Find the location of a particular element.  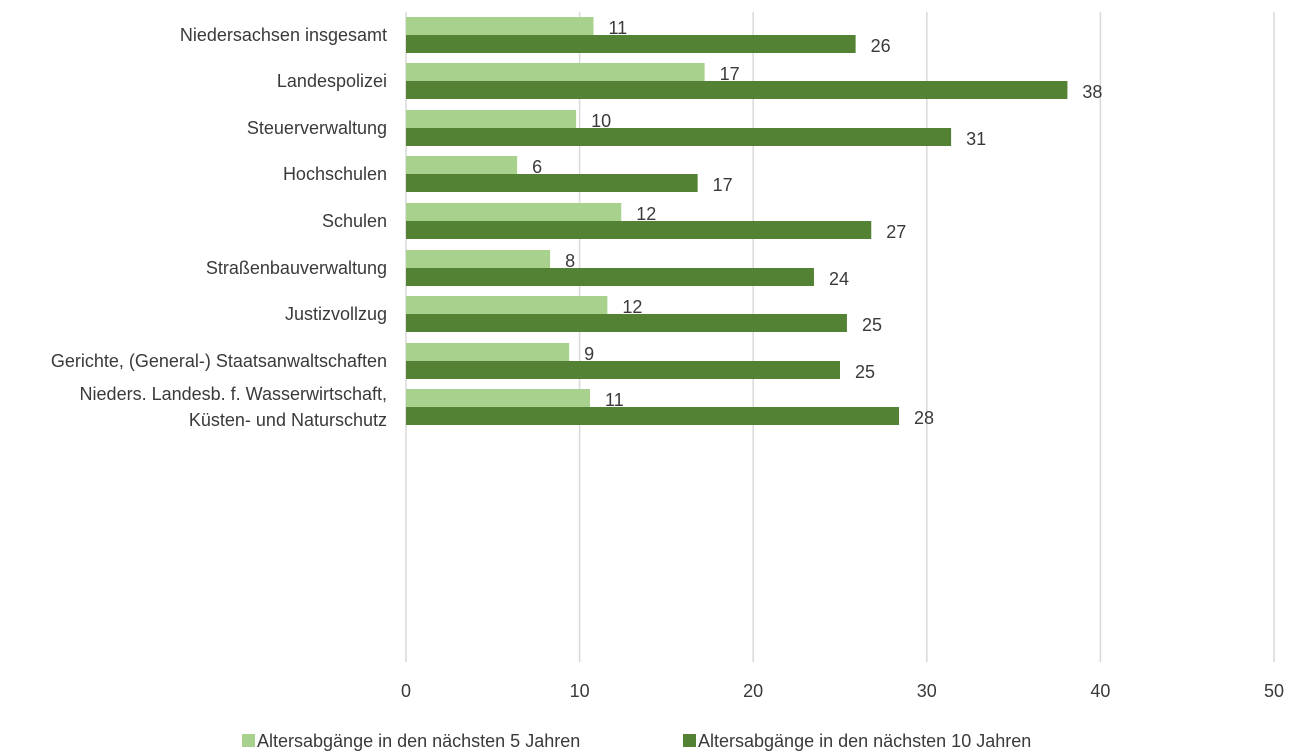

category-label: Justizvollzug is located at coordinates (336, 314).